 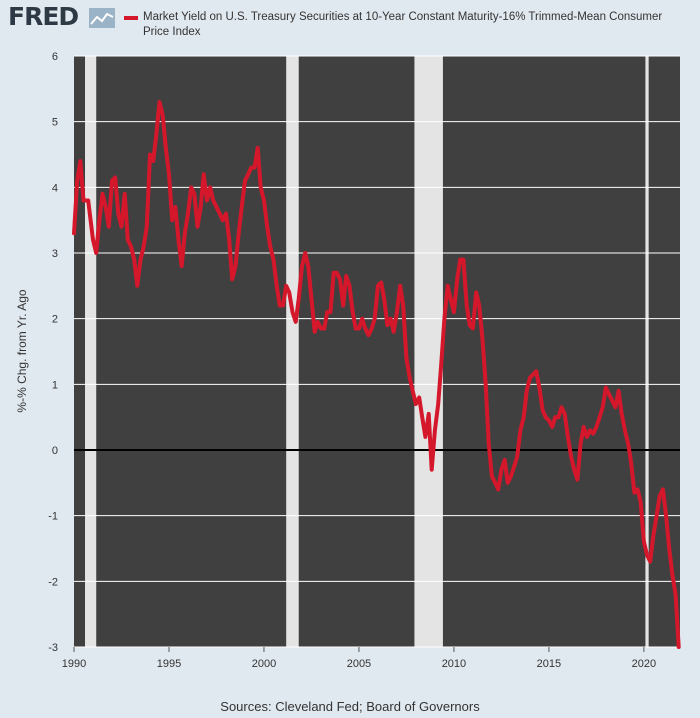 What do you see at coordinates (55, 320) in the screenshot?
I see `y-tick-label: 2` at bounding box center [55, 320].